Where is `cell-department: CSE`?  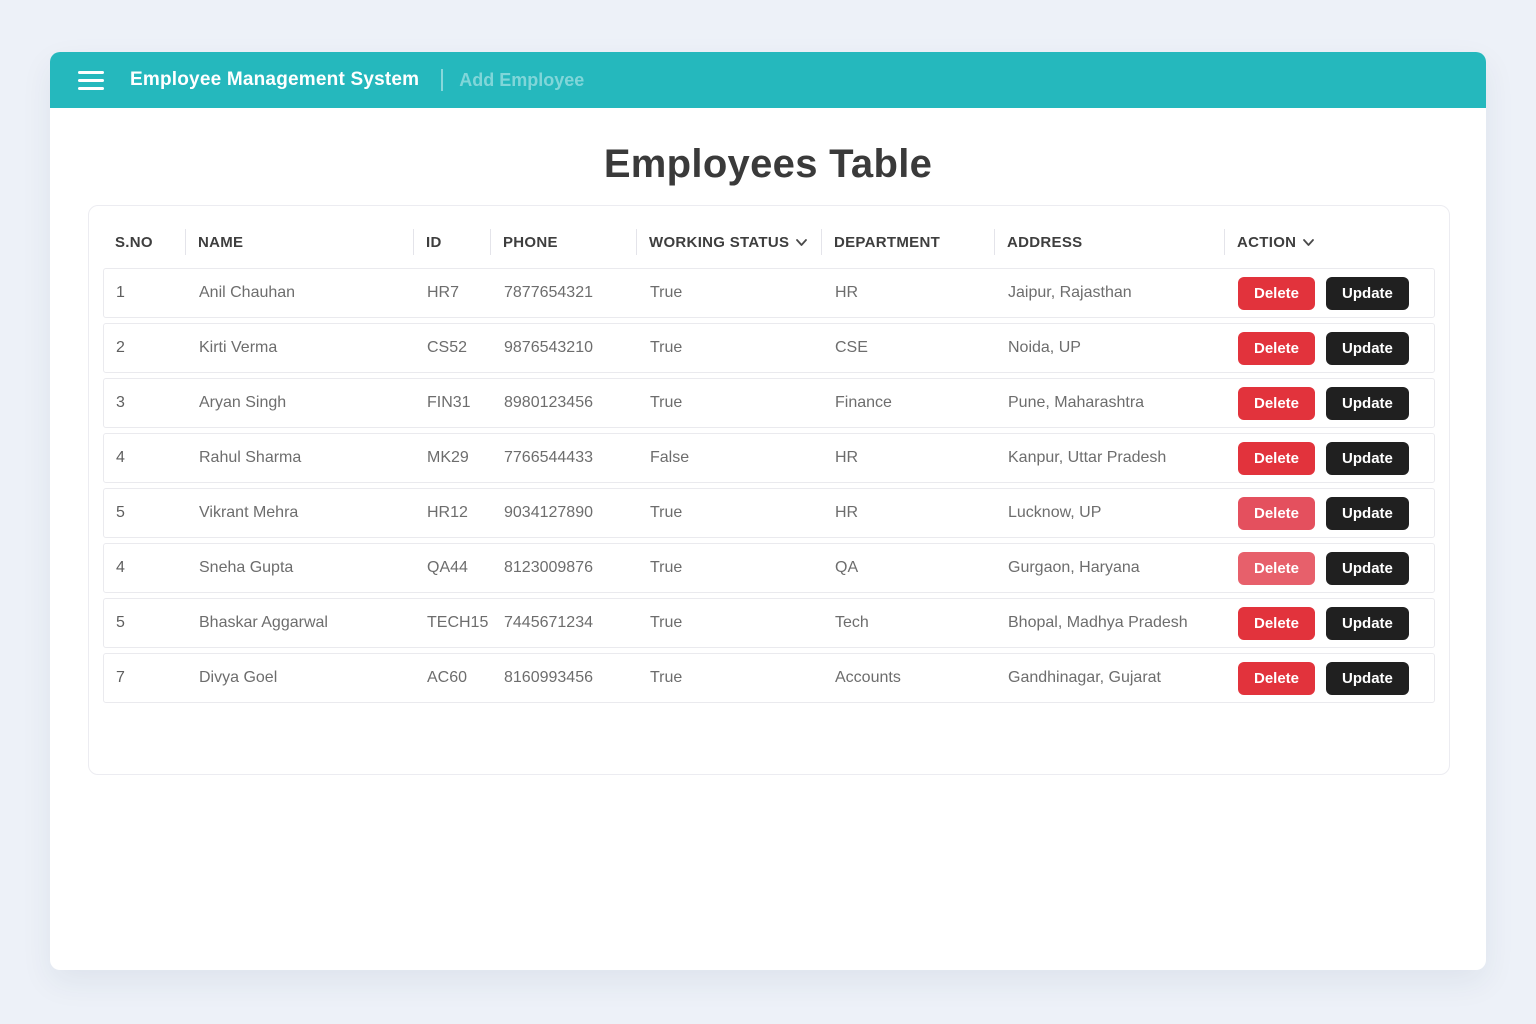
cell-department: CSE is located at coordinates (851, 347).